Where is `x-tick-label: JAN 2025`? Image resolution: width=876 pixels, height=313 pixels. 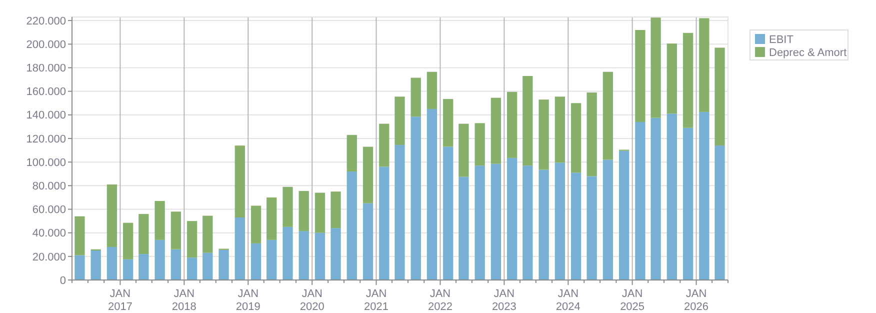
x-tick-label: JAN 2025 is located at coordinates (632, 300).